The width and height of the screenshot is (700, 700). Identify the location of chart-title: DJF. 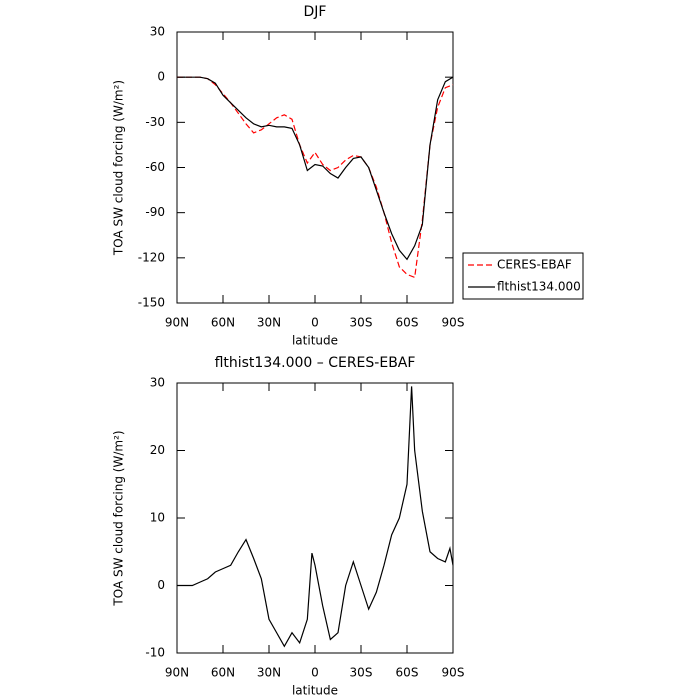
(315, 12).